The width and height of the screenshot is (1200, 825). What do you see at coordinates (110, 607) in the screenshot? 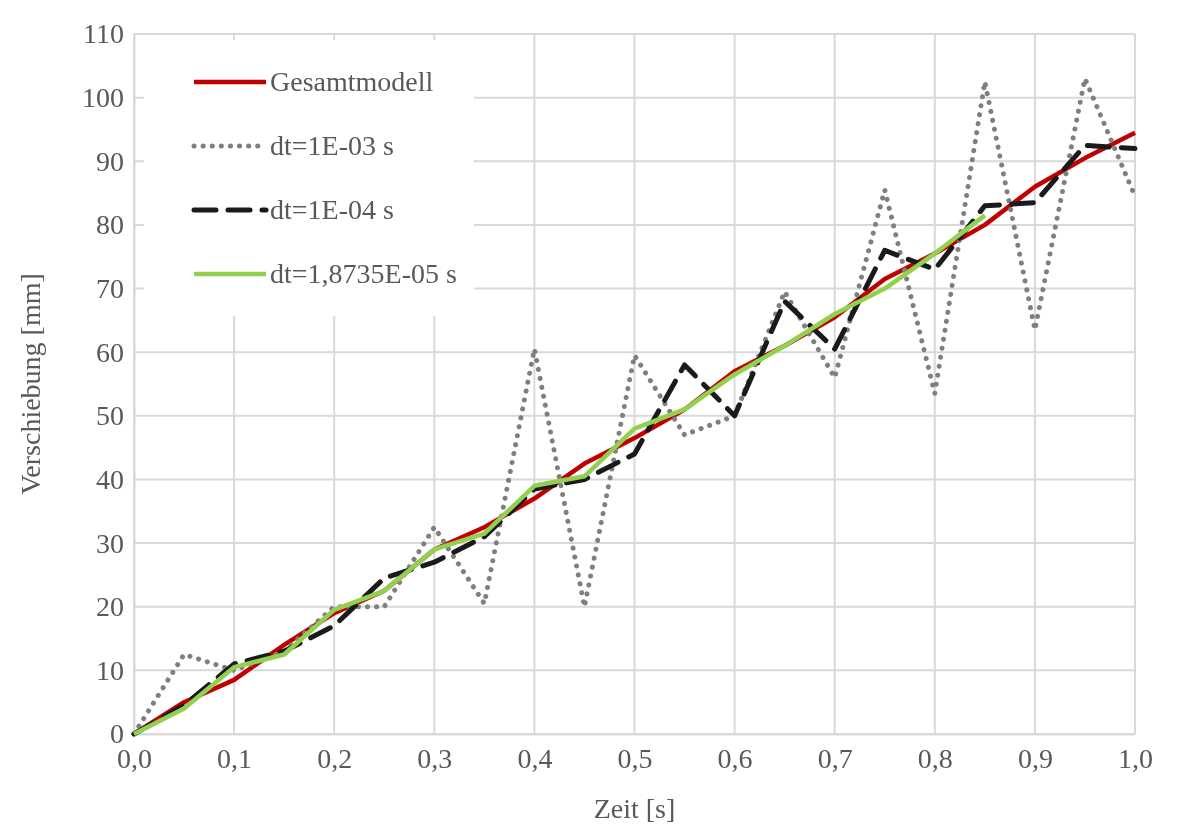
I see `y-tick-label: 20` at bounding box center [110, 607].